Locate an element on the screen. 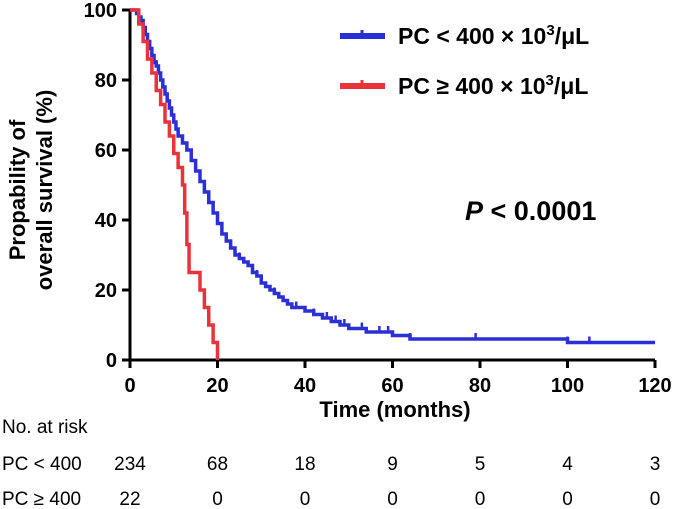 The image size is (675, 509). y-axis-title-line1: Propability of is located at coordinates (17, 189).